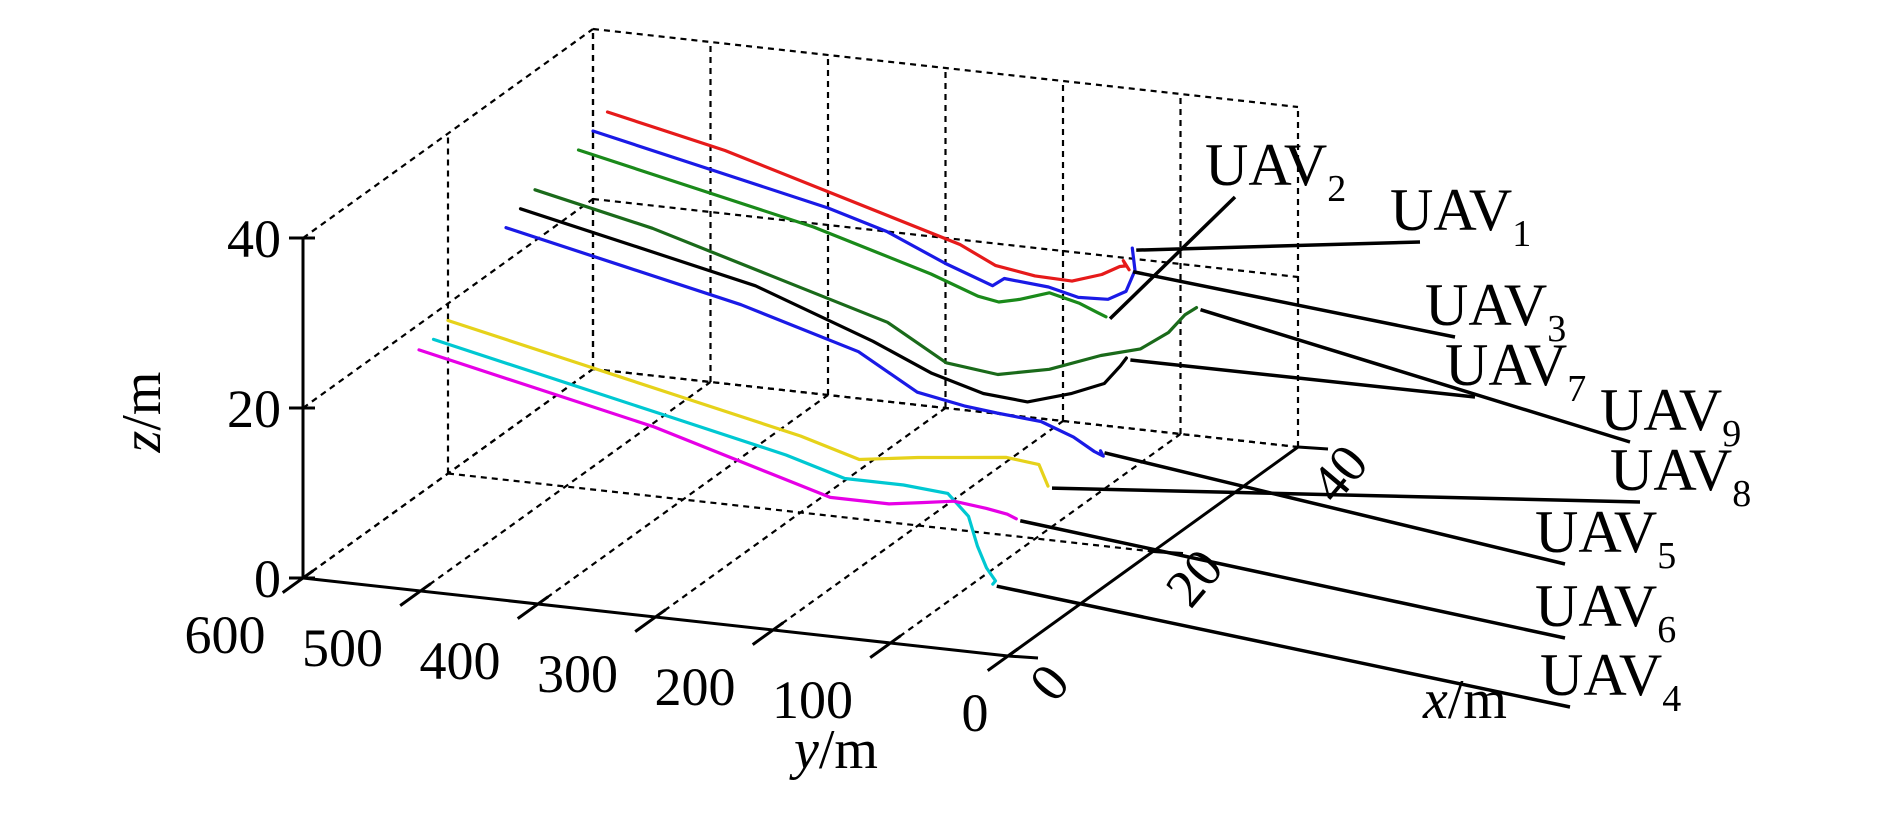 The image size is (1890, 827). What do you see at coordinates (975, 713) in the screenshot?
I see `y-tick-label: 0` at bounding box center [975, 713].